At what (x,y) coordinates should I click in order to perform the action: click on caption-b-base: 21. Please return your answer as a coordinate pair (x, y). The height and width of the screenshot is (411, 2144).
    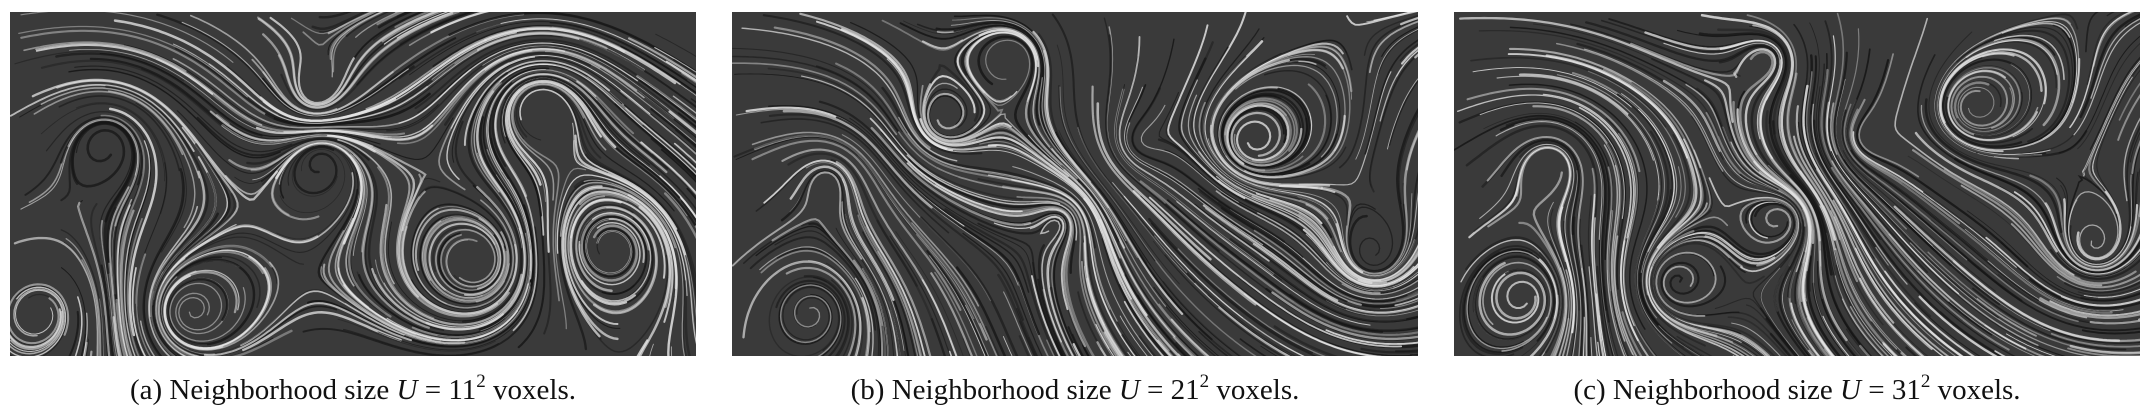
    Looking at the image, I should click on (1185, 390).